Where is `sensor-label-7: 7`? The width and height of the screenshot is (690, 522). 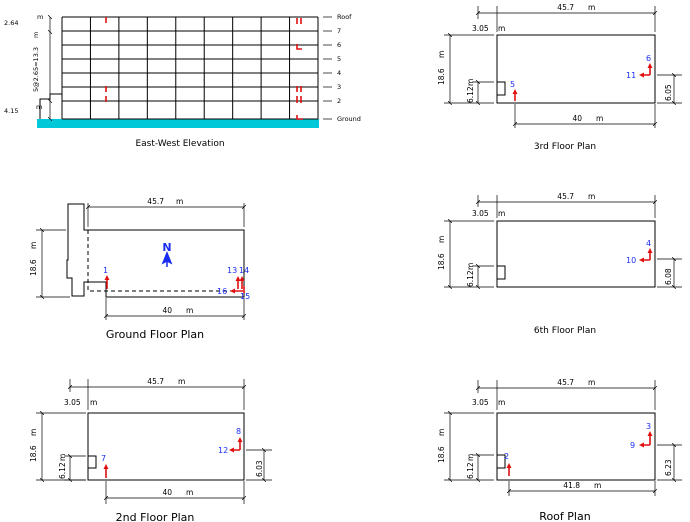 sensor-label-7: 7 is located at coordinates (103, 458).